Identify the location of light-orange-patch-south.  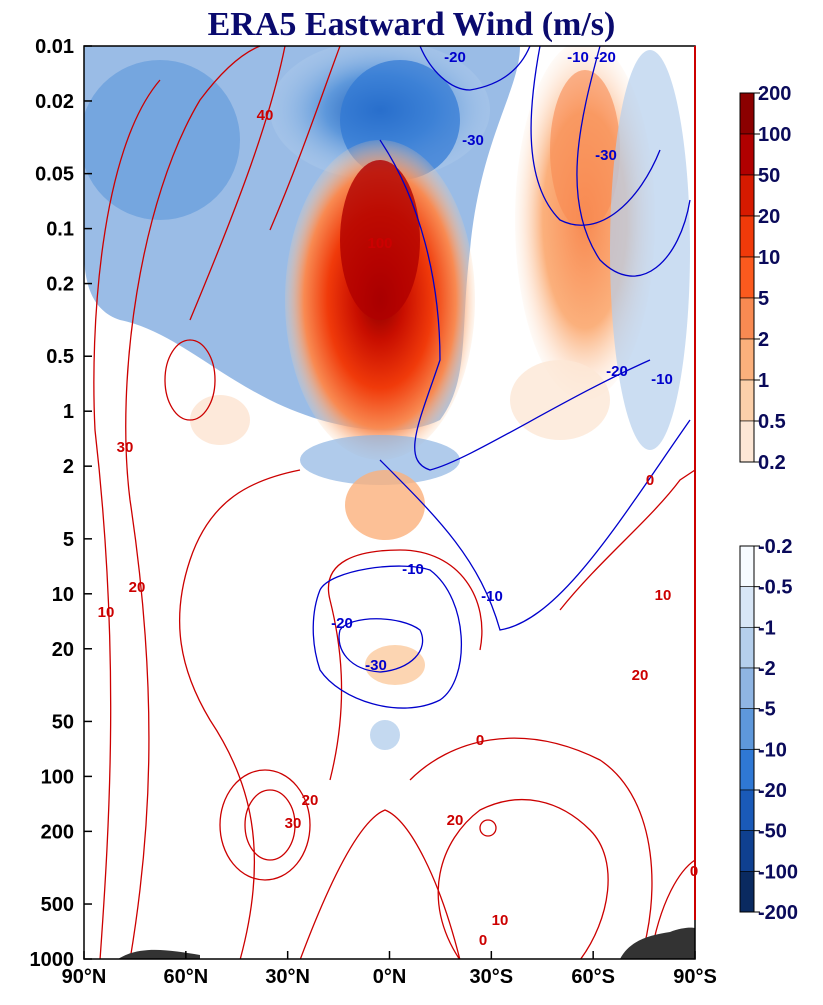
(560, 400).